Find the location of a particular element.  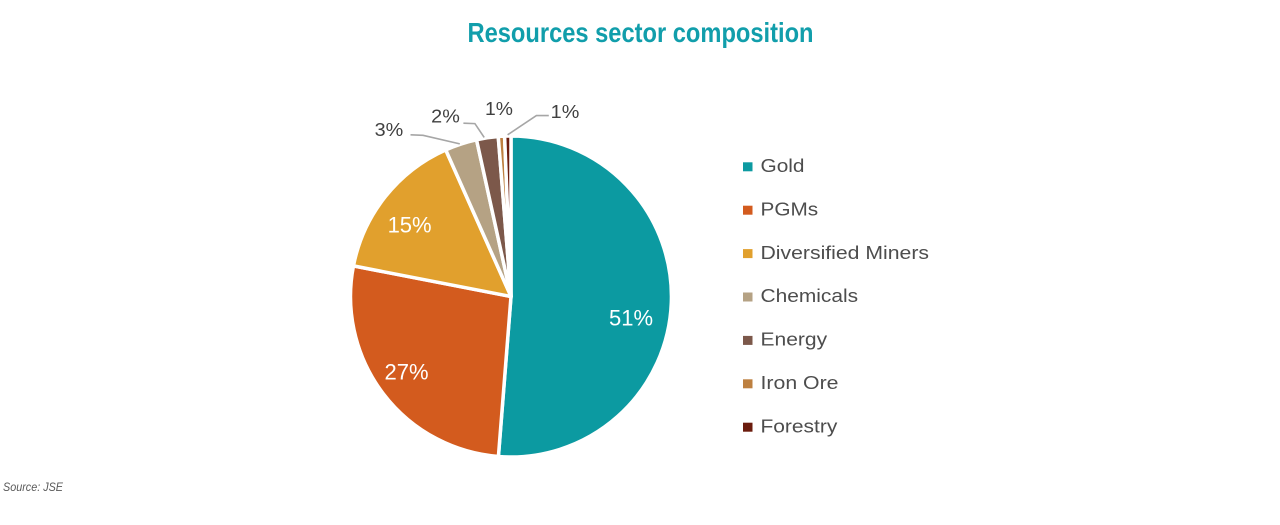

svg-text: Chemicals is located at coordinates (810, 296).